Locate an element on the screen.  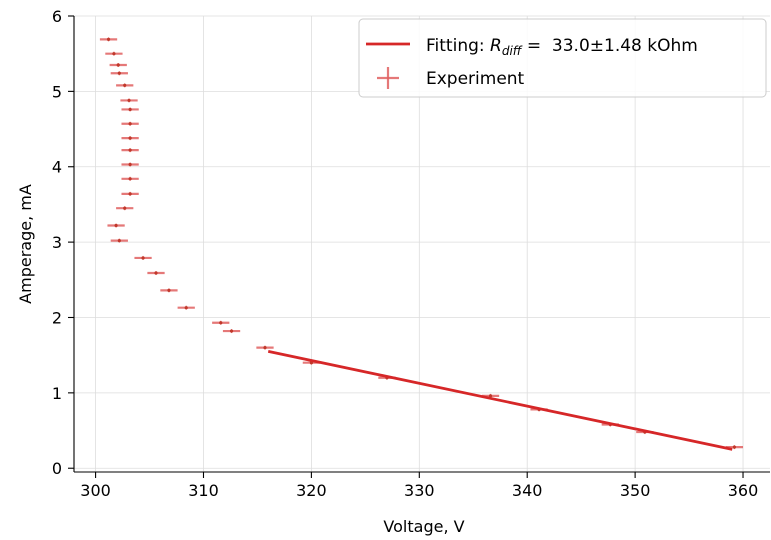
x-tick-label: 350 is located at coordinates (635, 490).